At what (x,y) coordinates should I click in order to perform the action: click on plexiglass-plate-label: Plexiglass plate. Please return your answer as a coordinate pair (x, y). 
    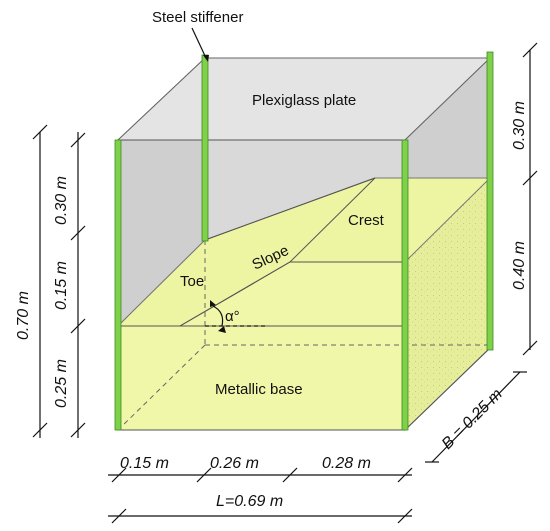
    Looking at the image, I should click on (304, 100).